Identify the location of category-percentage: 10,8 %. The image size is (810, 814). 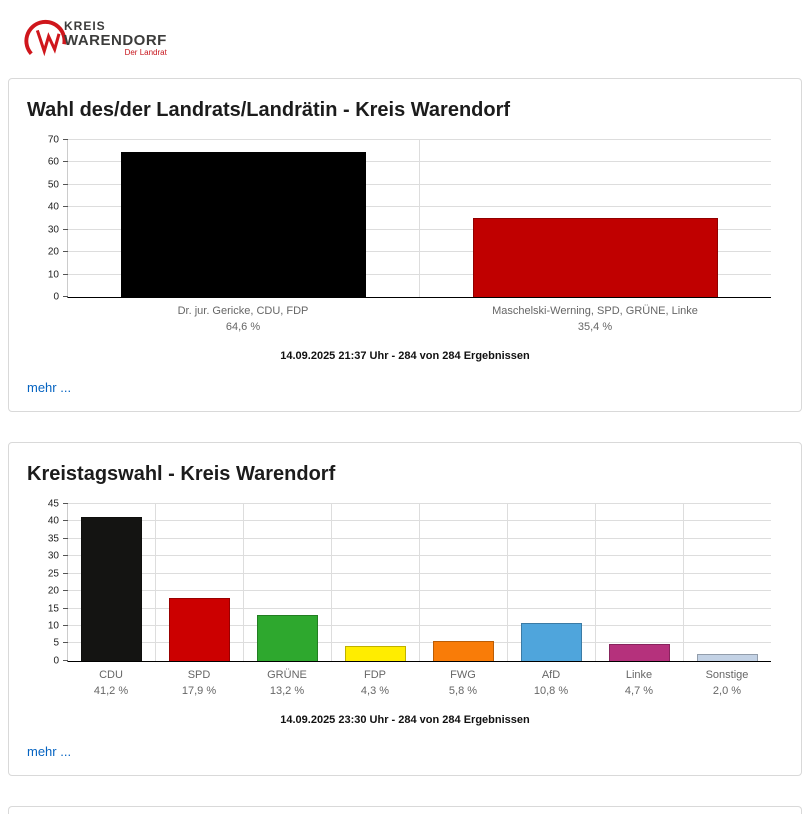
(551, 690).